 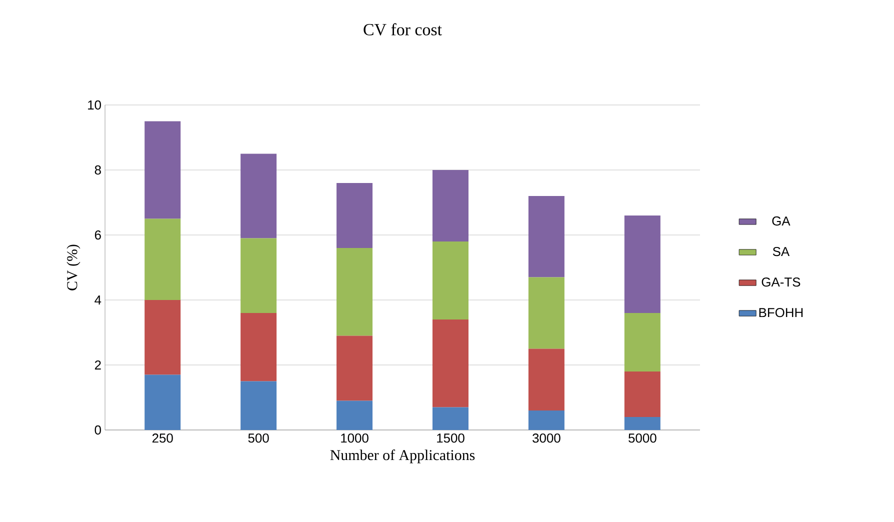 I want to click on legend-label: GA, so click(x=781, y=221).